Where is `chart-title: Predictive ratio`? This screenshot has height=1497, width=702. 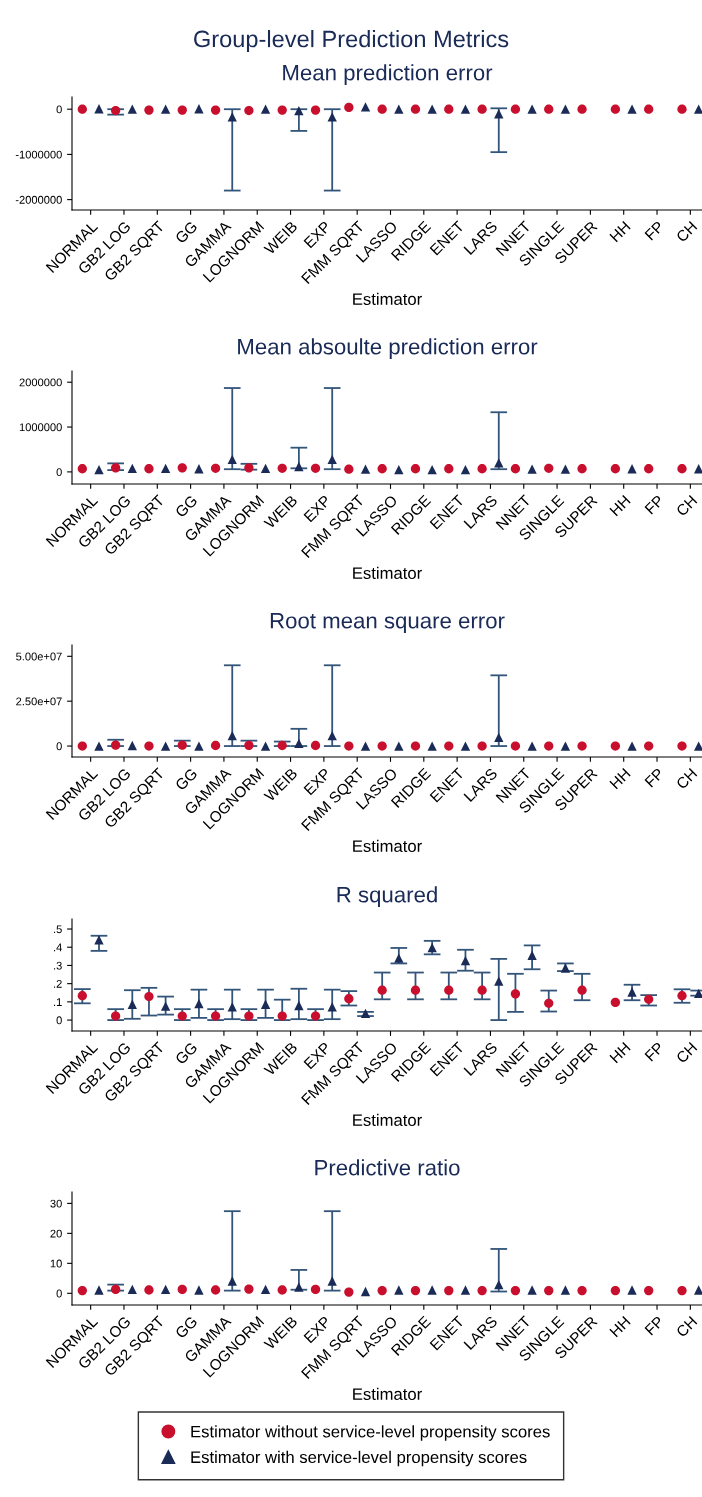 chart-title: Predictive ratio is located at coordinates (387, 1167).